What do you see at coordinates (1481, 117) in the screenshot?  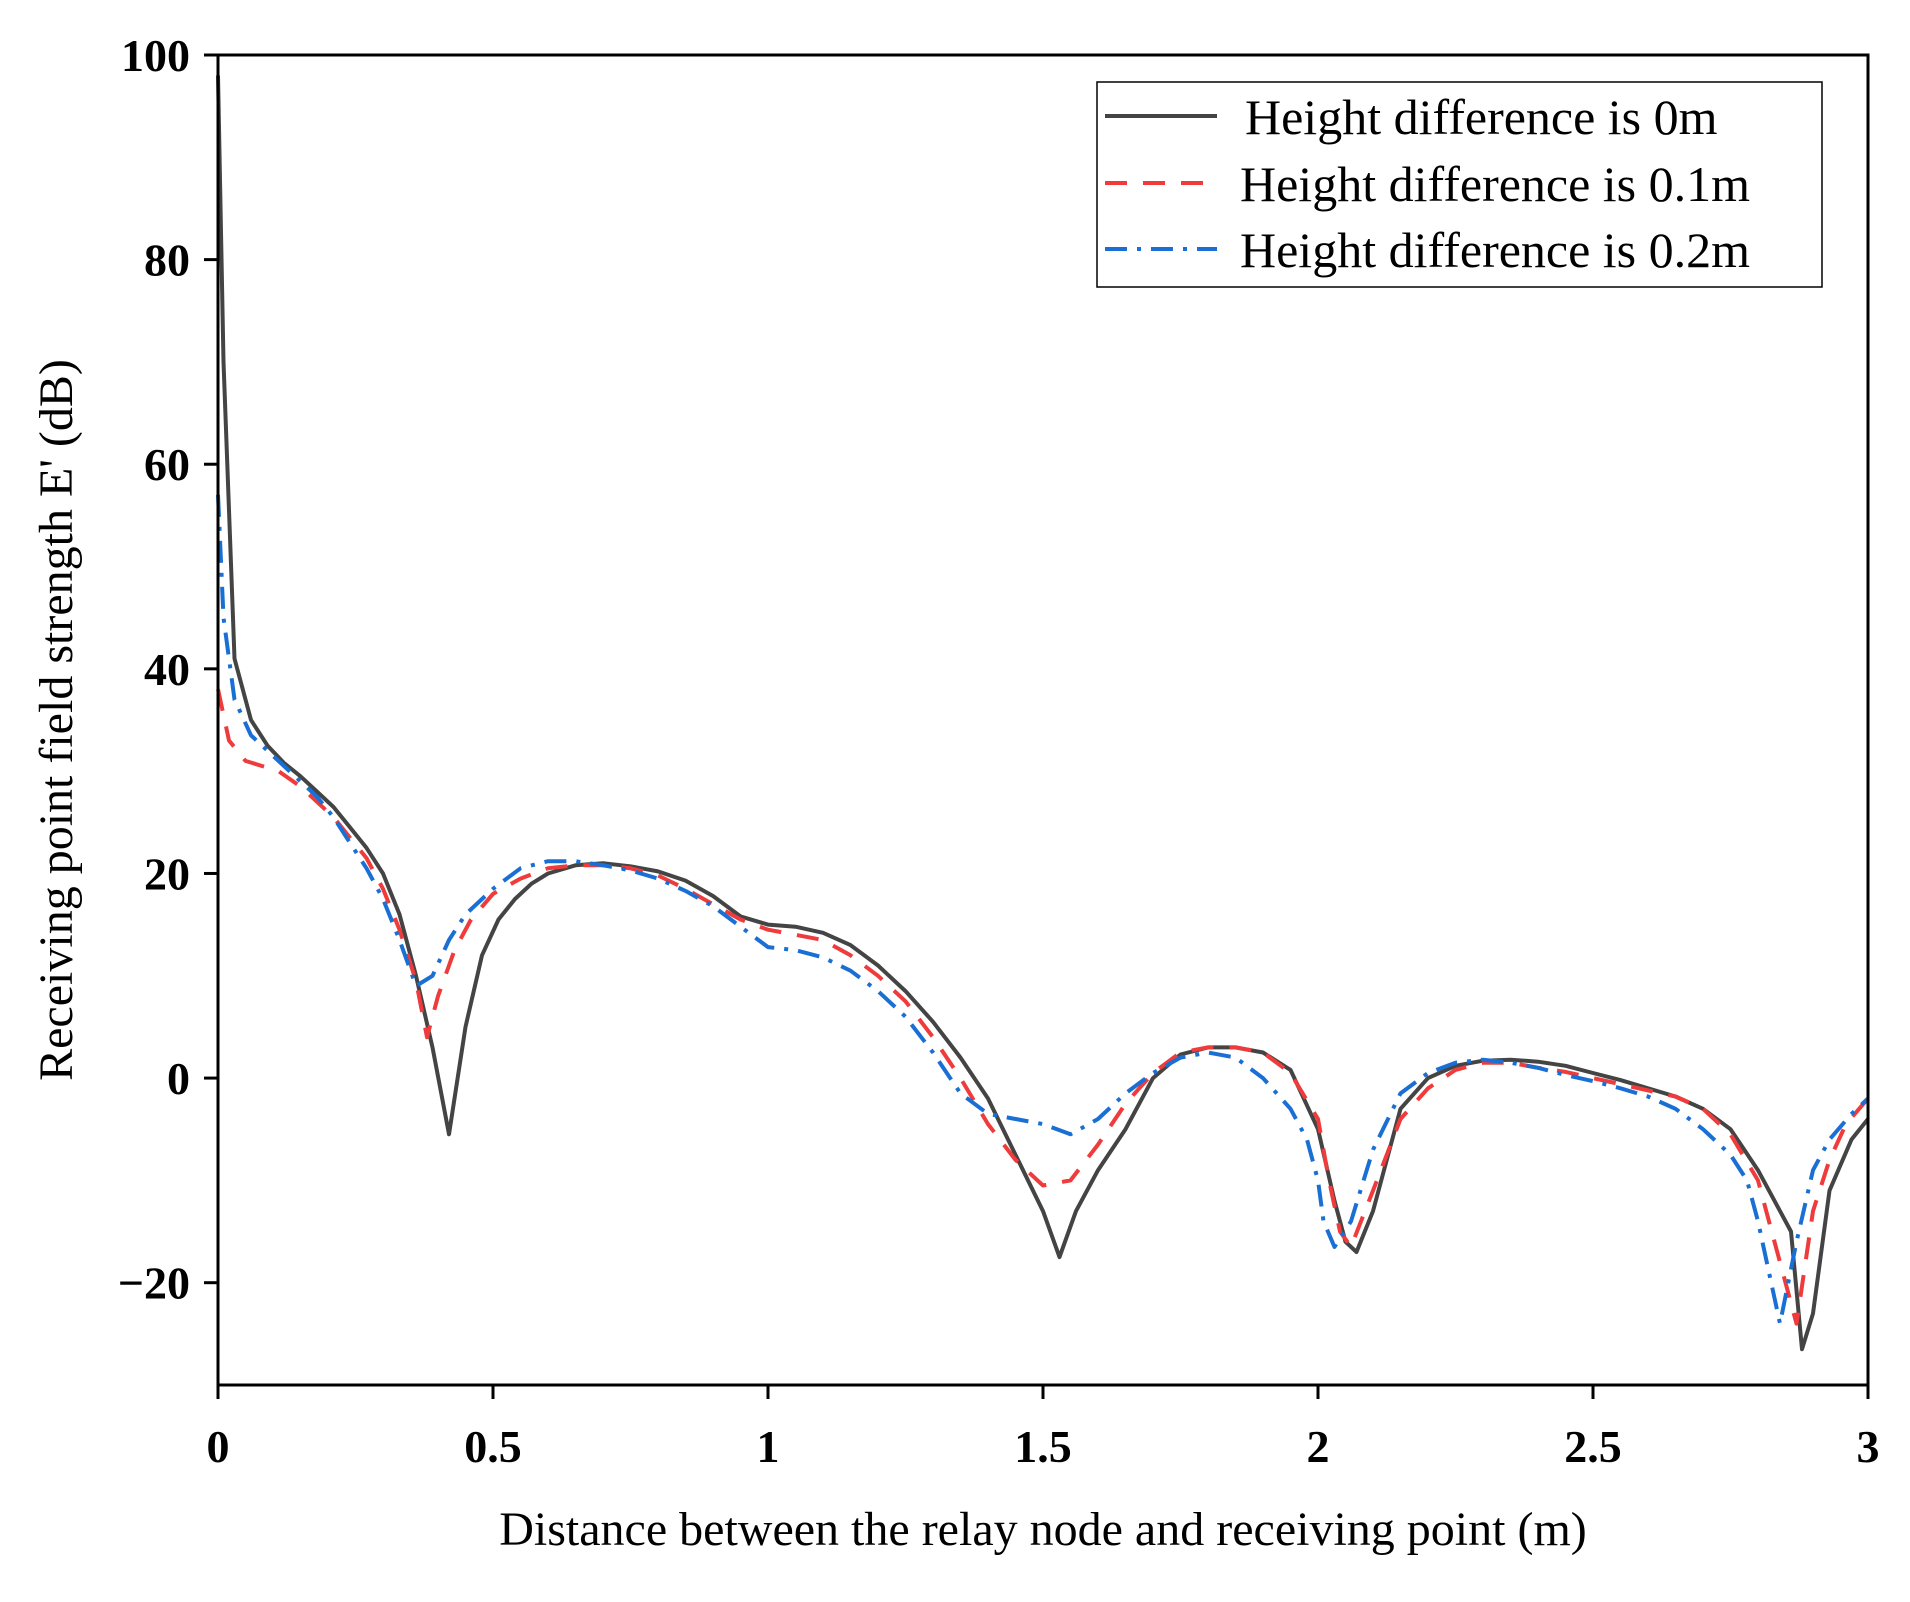 I see `legend-label-0: Height difference is 0m` at bounding box center [1481, 117].